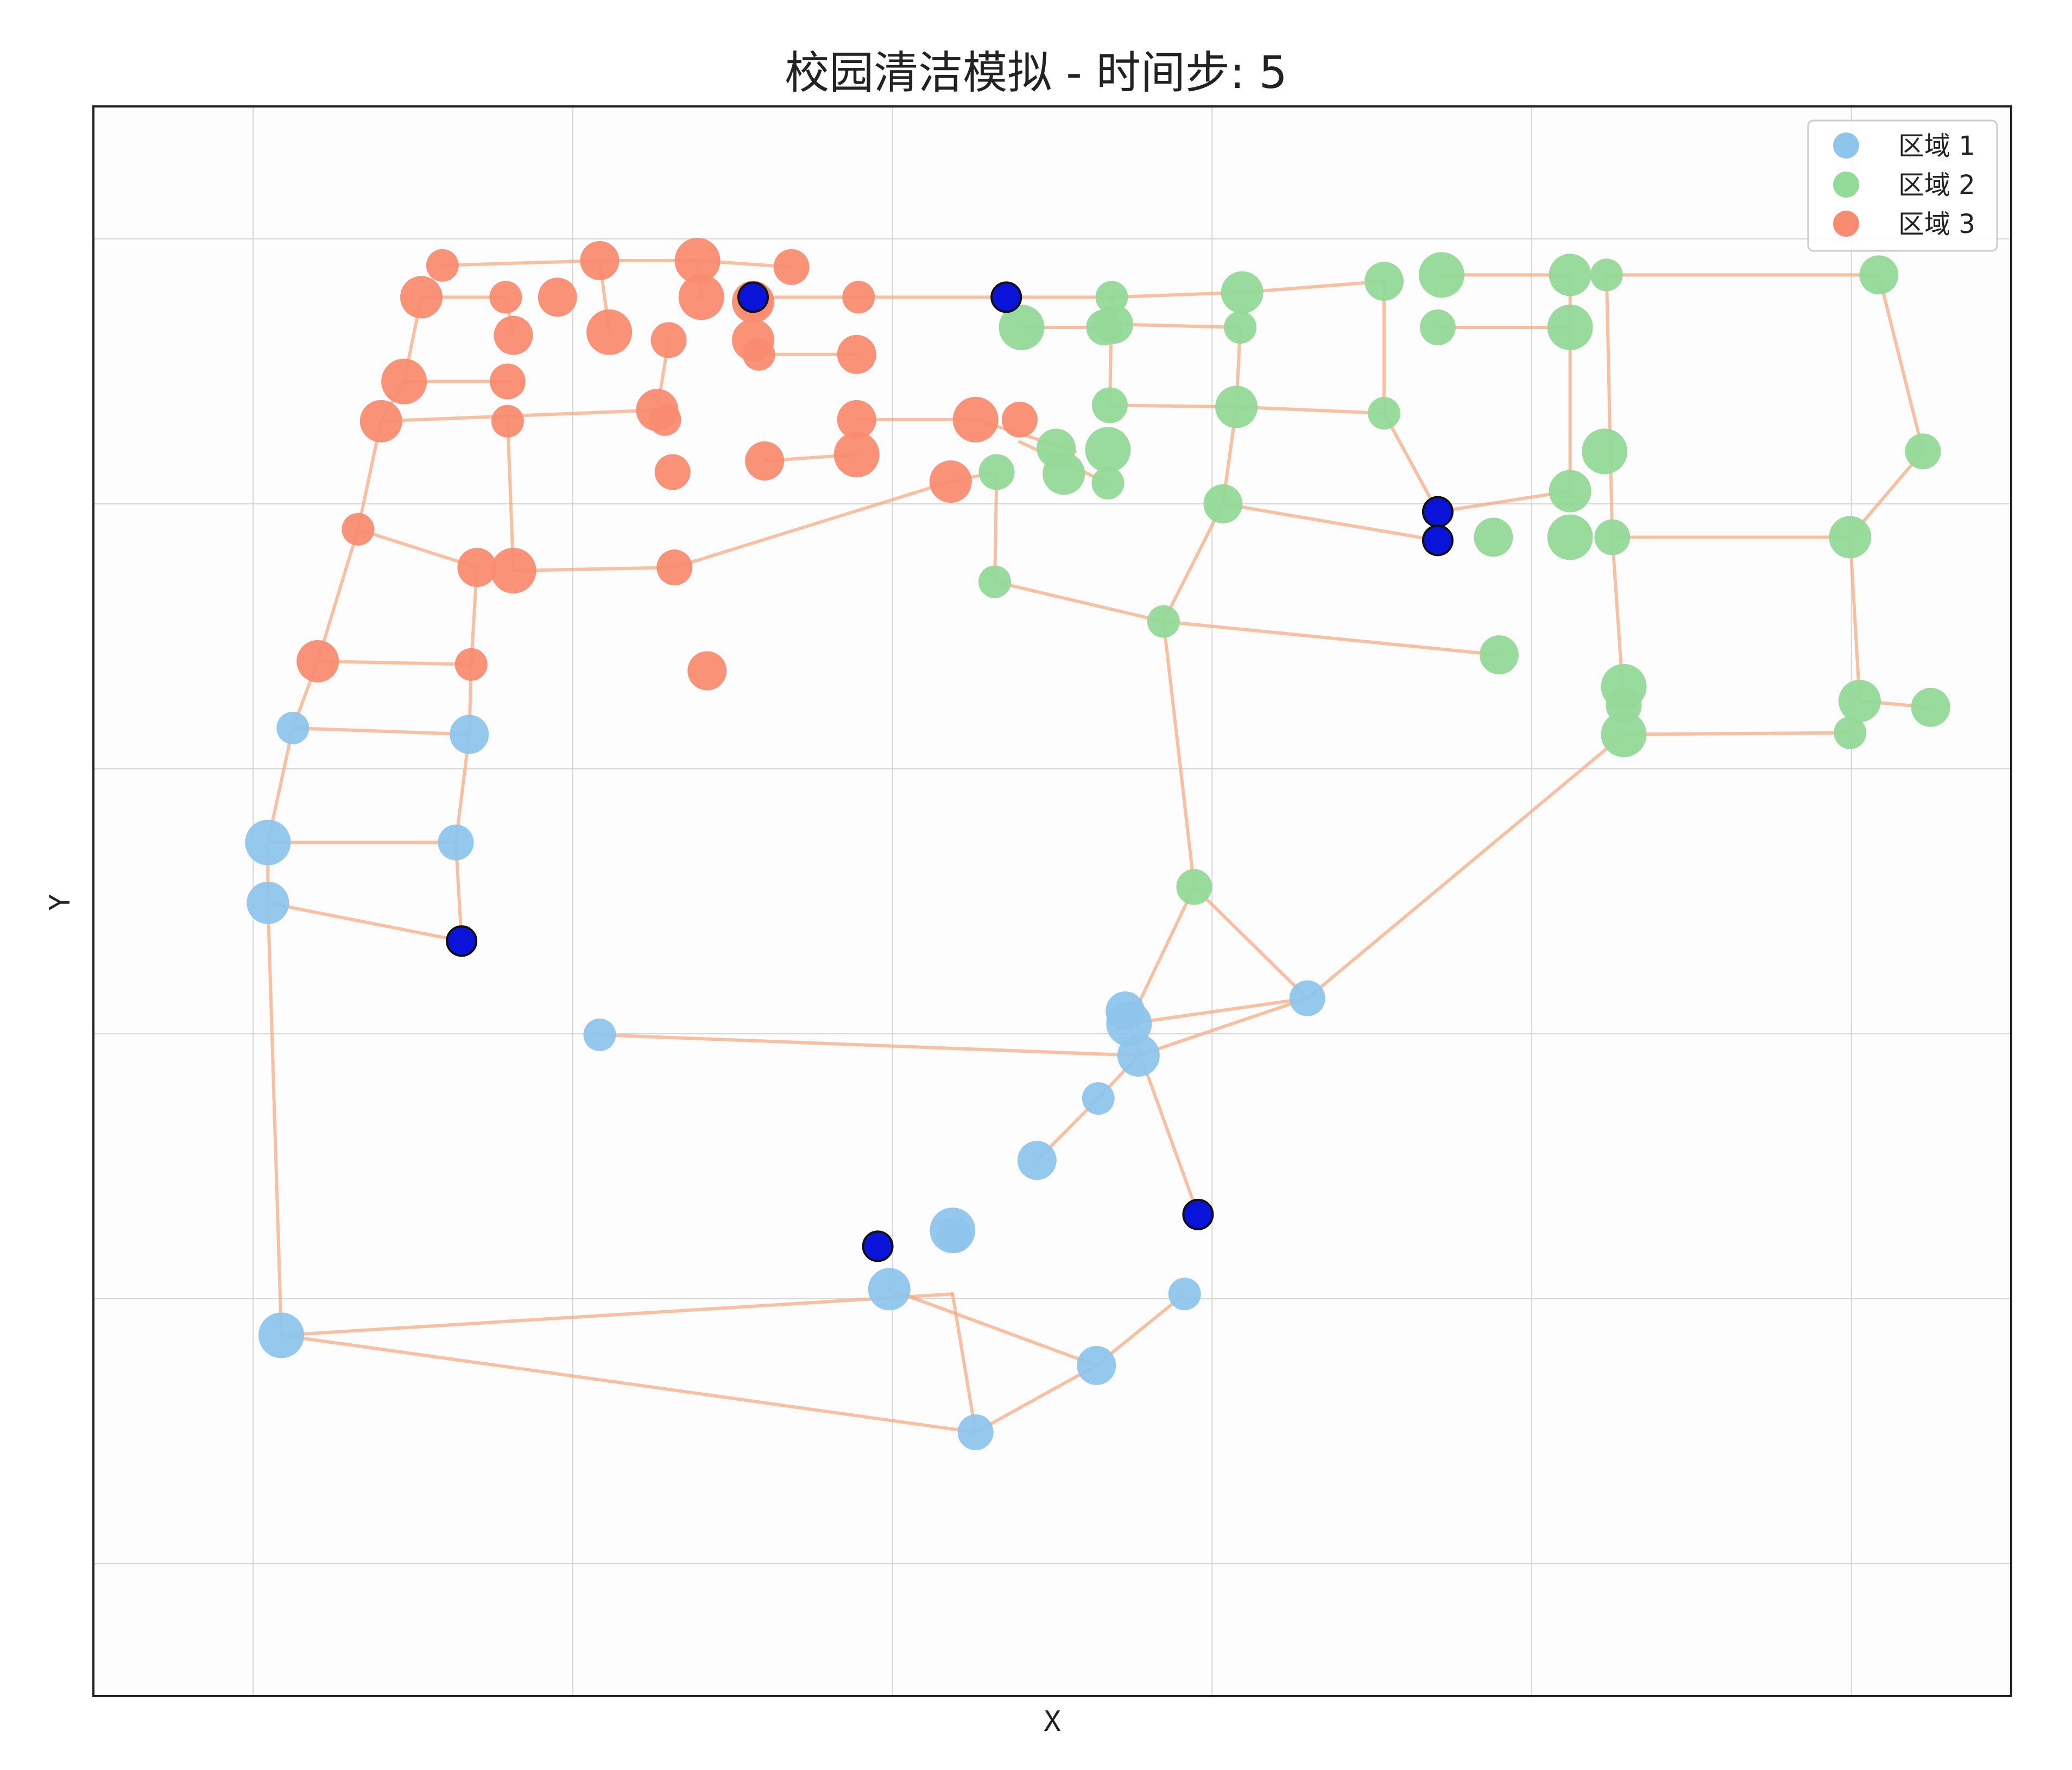 The image size is (2072, 1770). I want to click on chart-title: 校园清洁模拟 - 时间步: 5, so click(1036, 73).